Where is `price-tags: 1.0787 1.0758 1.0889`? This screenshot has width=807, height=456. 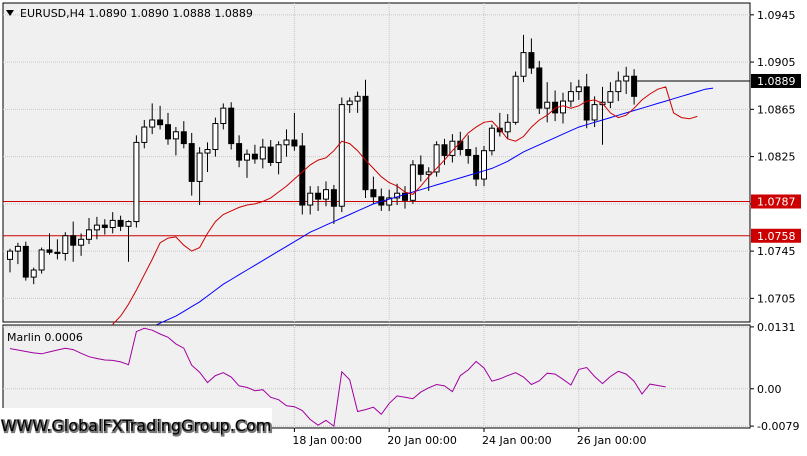
price-tags: 1.0787 1.0758 1.0889 is located at coordinates (719, 158).